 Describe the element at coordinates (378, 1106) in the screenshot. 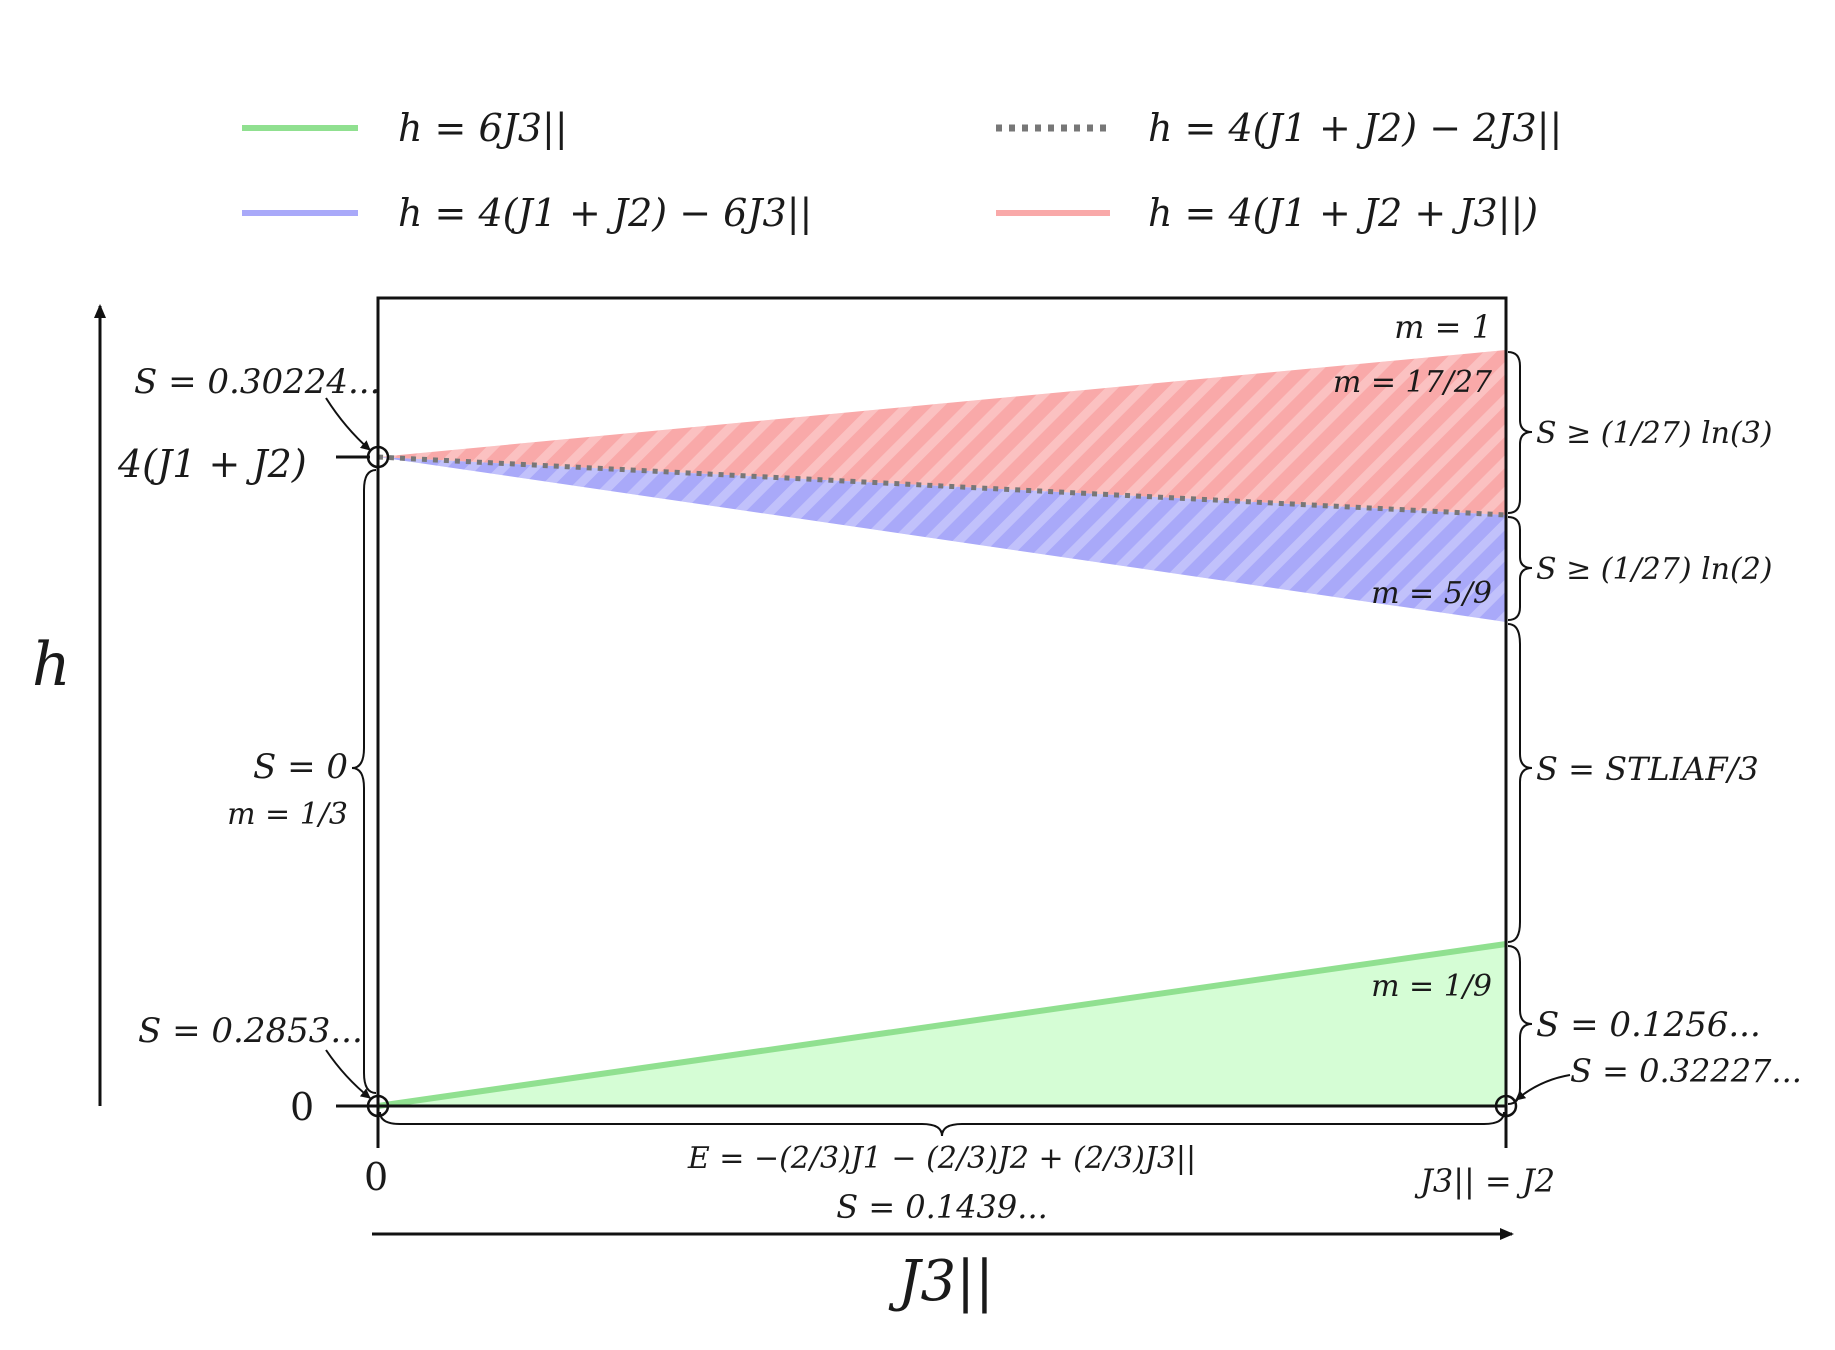

I see `point-bottom-left` at that location.